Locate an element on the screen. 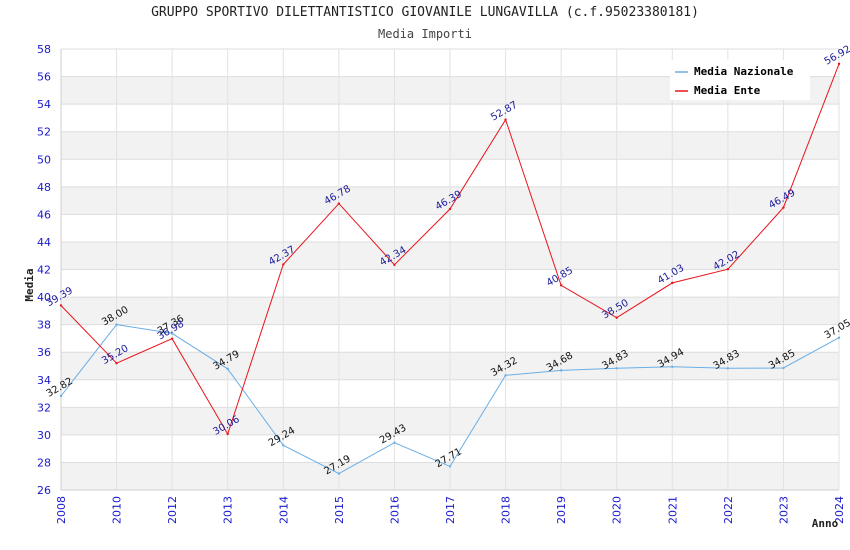 The image size is (850, 550). y-tick-label: 46 is located at coordinates (44, 214).